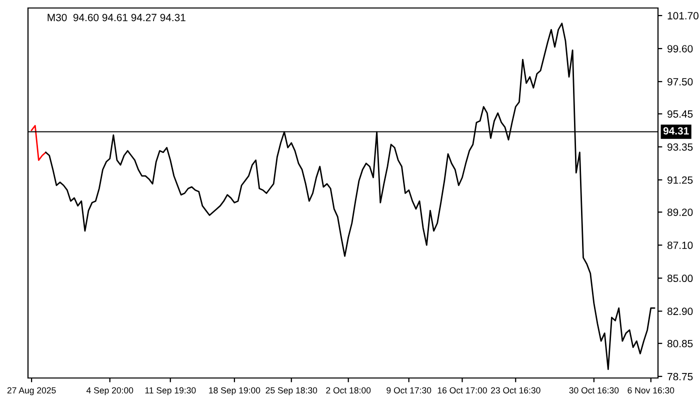  What do you see at coordinates (31, 391) in the screenshot?
I see `x-tick-label: 27 Aug 2025` at bounding box center [31, 391].